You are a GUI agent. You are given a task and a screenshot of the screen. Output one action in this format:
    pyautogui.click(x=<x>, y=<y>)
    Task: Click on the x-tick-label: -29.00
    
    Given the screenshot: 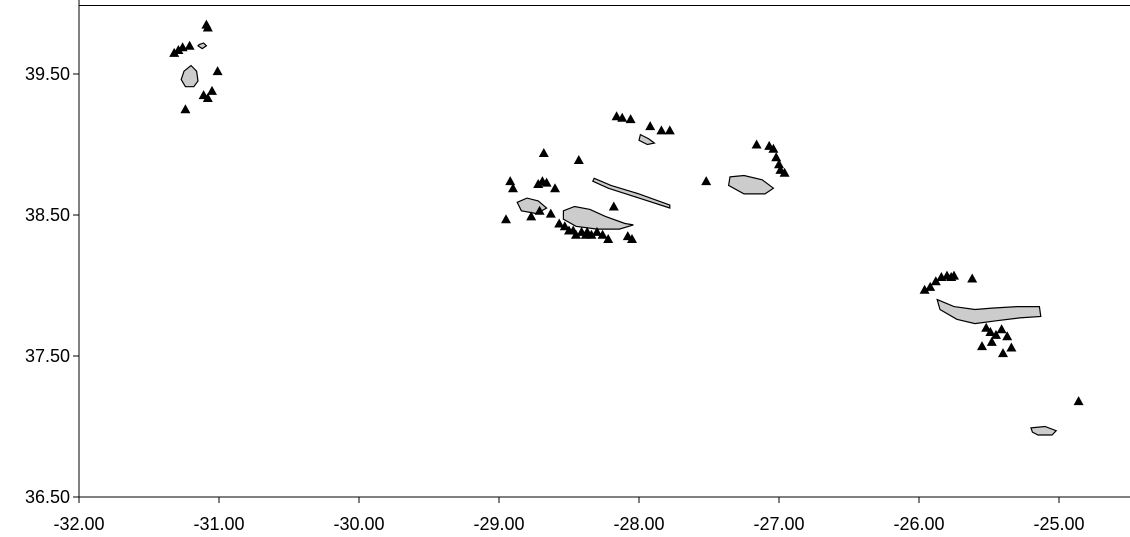 What is the action you would take?
    pyautogui.click(x=498, y=524)
    